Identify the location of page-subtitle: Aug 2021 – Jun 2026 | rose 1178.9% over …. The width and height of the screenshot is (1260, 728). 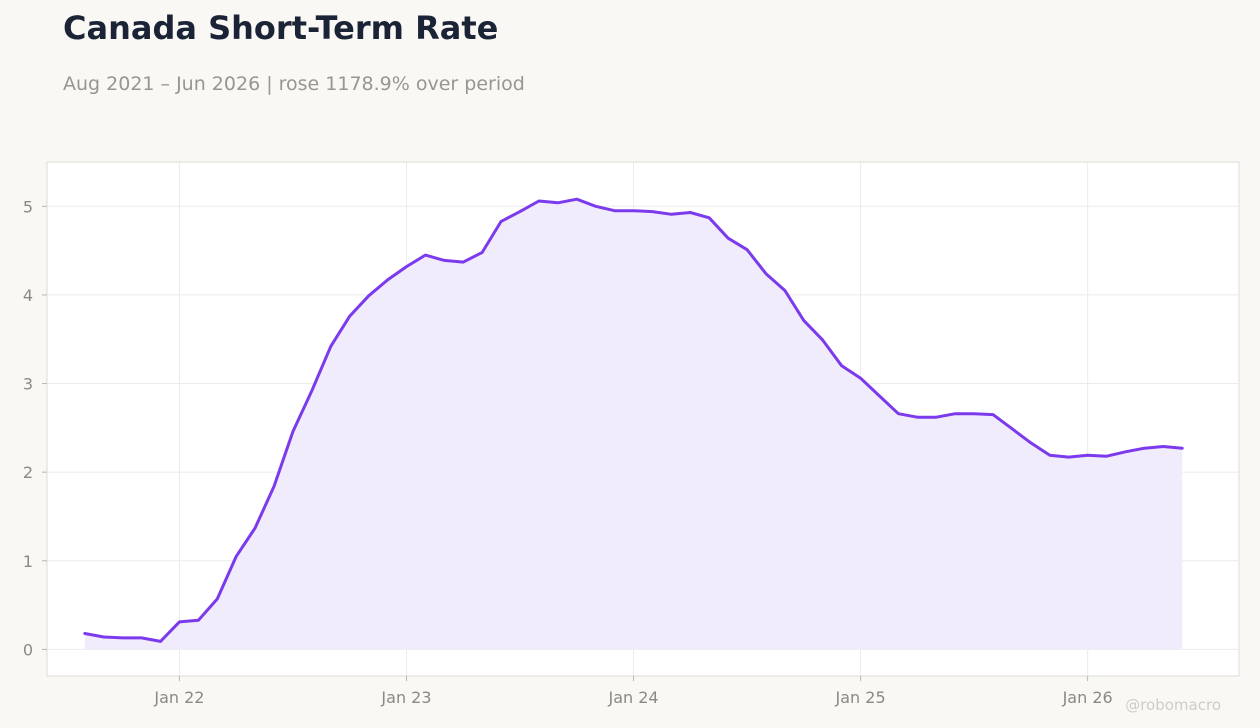
(294, 84).